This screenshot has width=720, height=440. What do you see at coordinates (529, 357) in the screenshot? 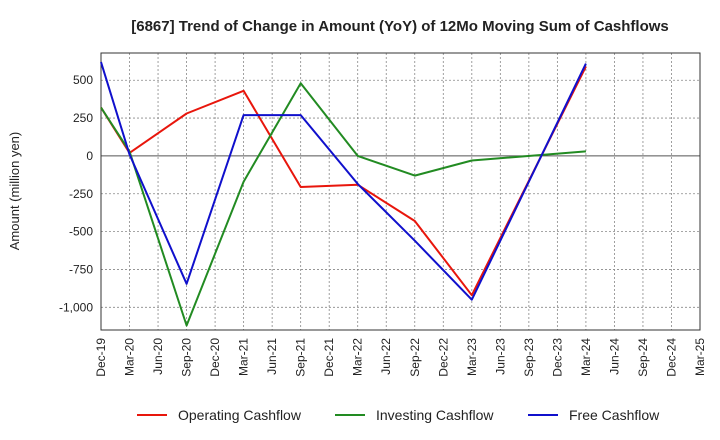
I see `x-tick-label: Sep-23` at bounding box center [529, 357].